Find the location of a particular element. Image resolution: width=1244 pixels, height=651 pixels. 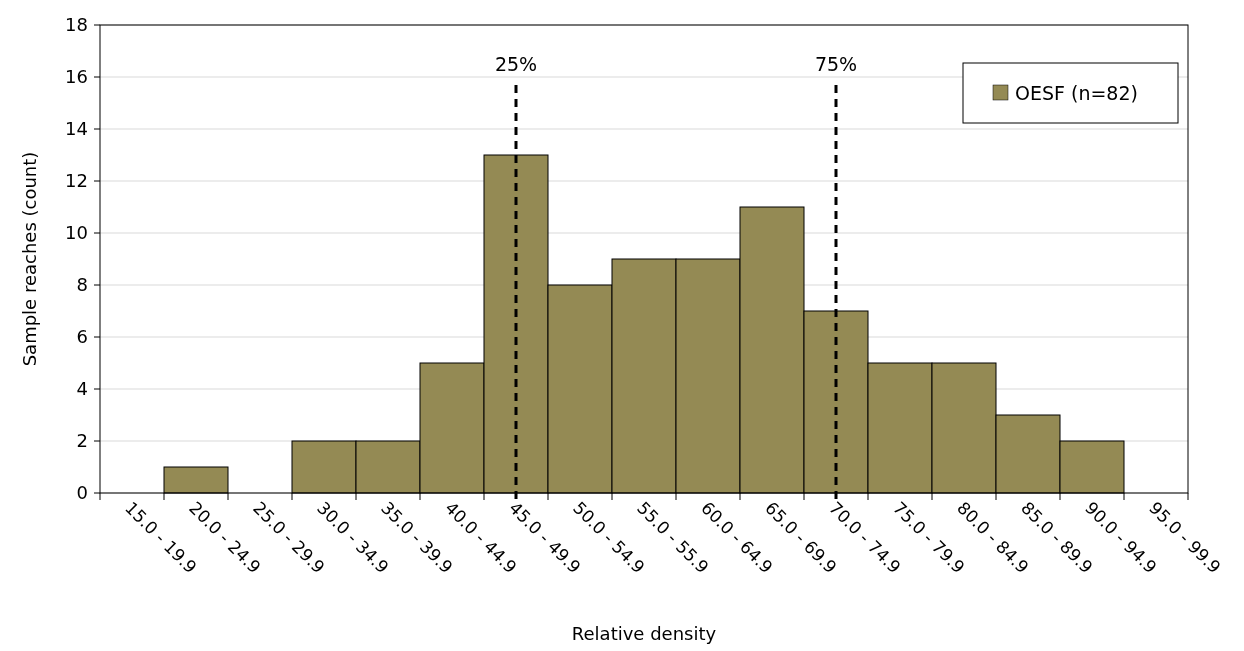

ref-line-label: 75% is located at coordinates (836, 64).